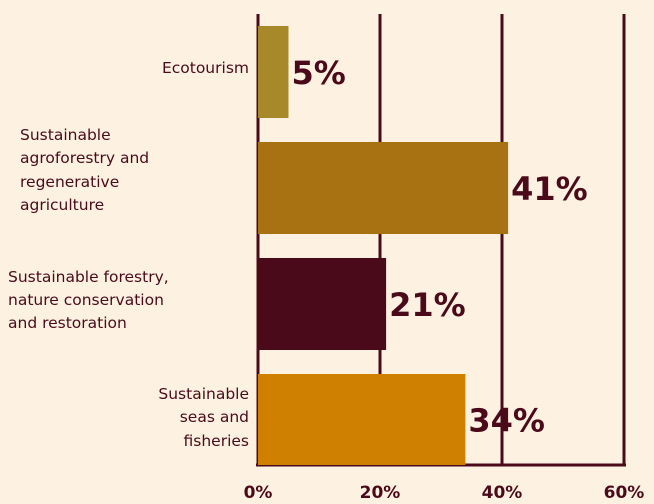 The width and height of the screenshot is (654, 504). Describe the element at coordinates (258, 493) in the screenshot. I see `x-tick-label: 0%` at that location.